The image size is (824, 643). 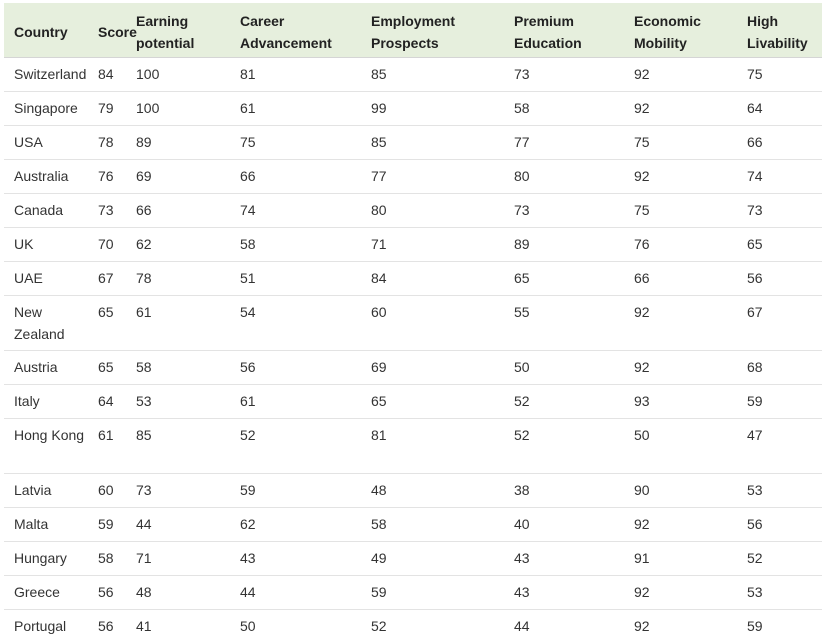 What do you see at coordinates (117, 173) in the screenshot?
I see `cell-value: 76` at bounding box center [117, 173].